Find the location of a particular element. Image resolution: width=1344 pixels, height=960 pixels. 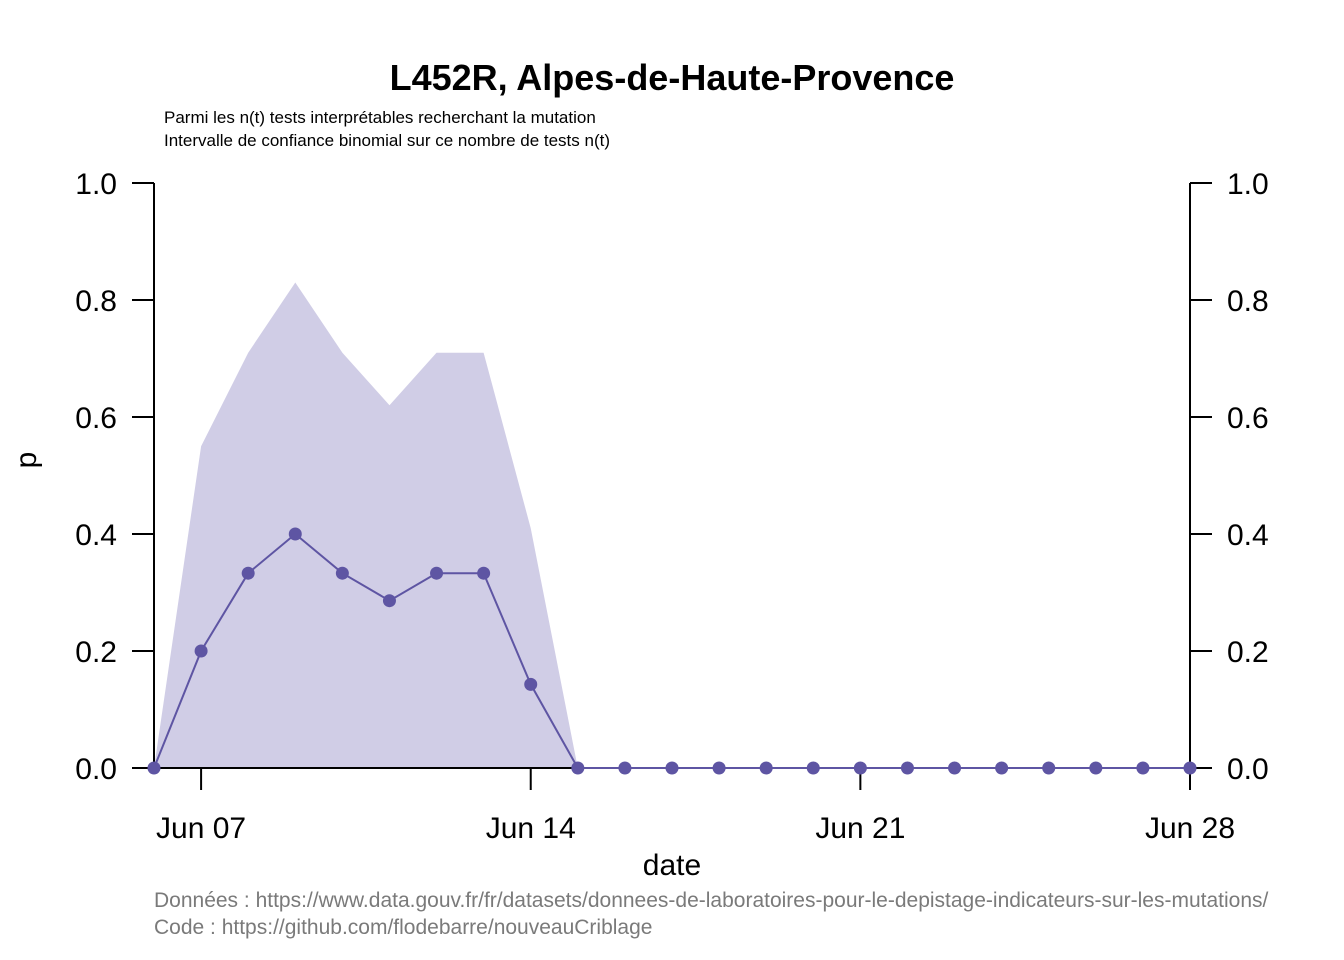

y-tick-label-right: 0.2 is located at coordinates (1248, 652).